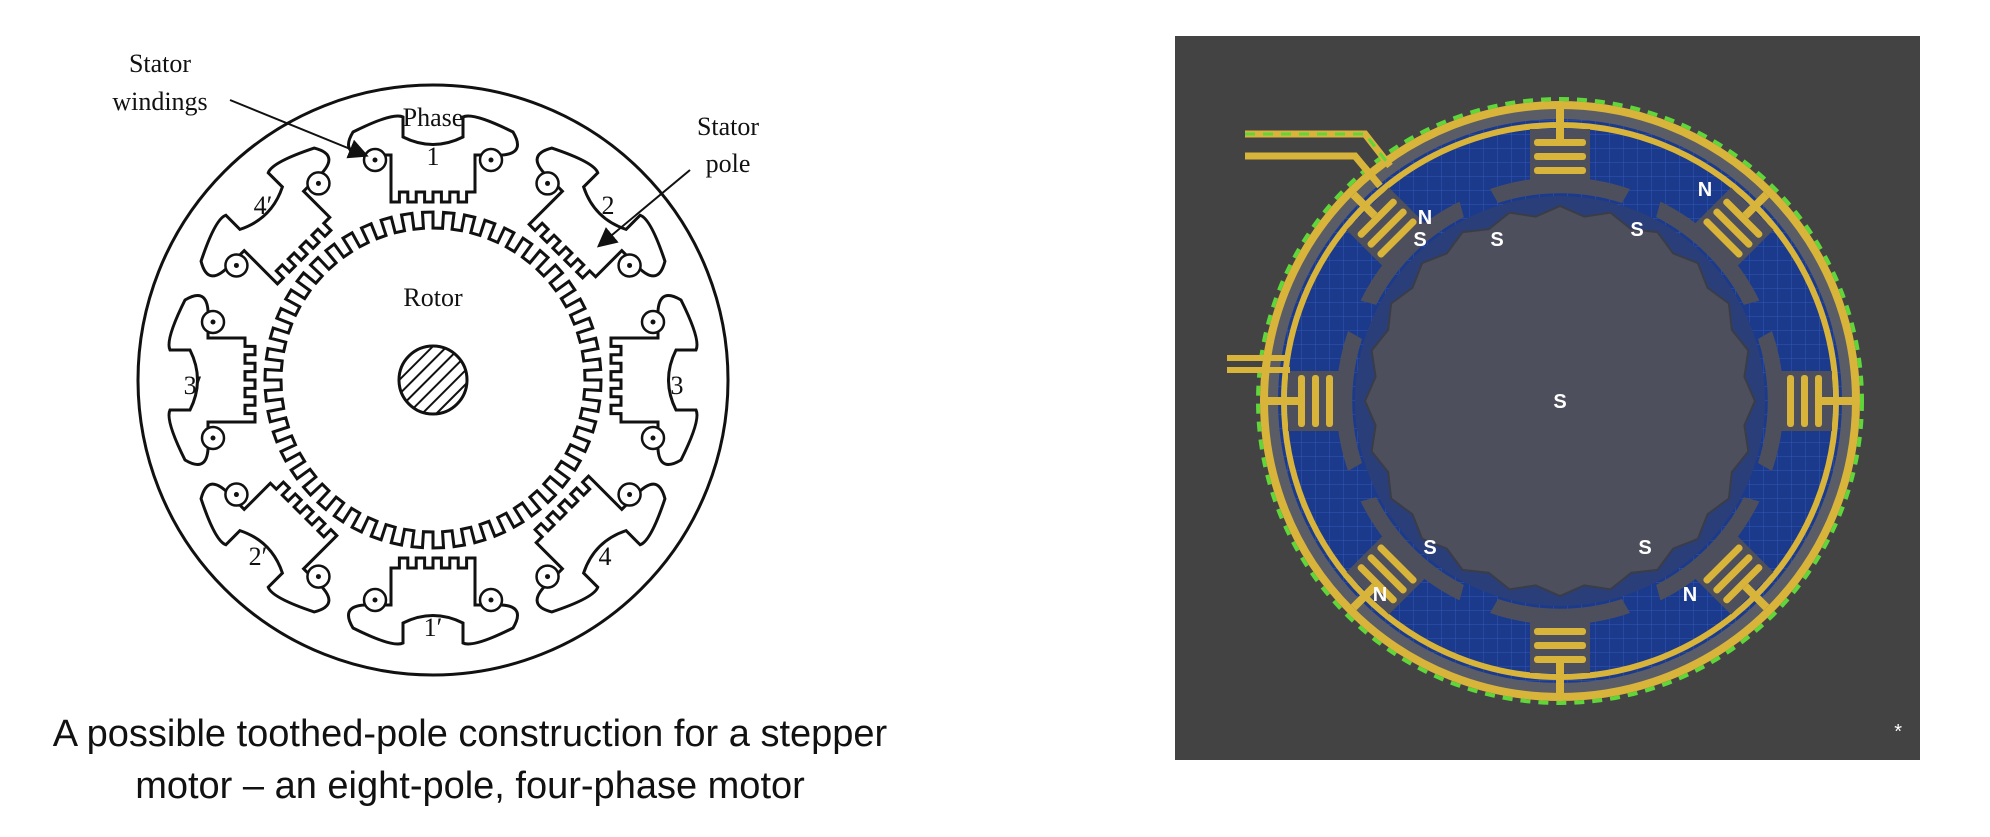  I want to click on illustration-rotor, so click(1560, 401).